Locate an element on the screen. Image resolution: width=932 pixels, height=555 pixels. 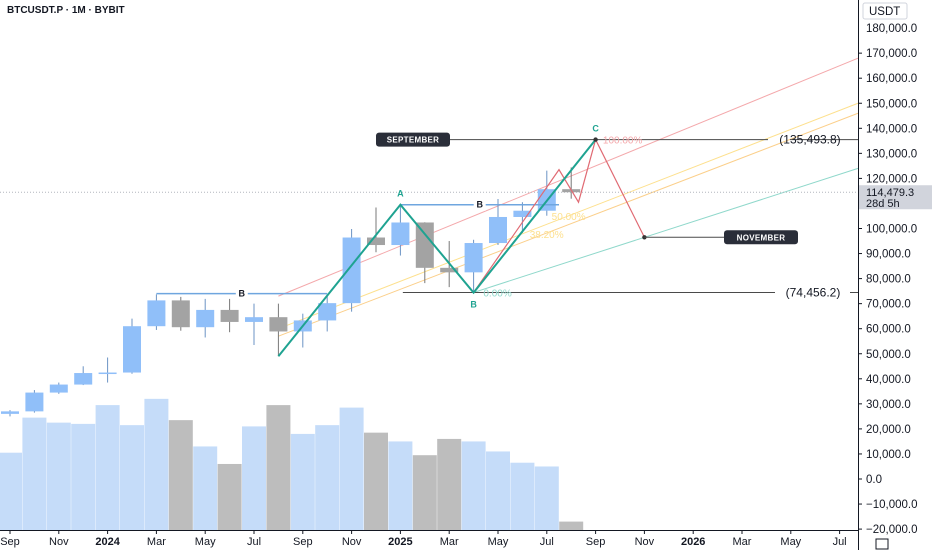
y-tick-label: 130,000.0 is located at coordinates (891, 154).